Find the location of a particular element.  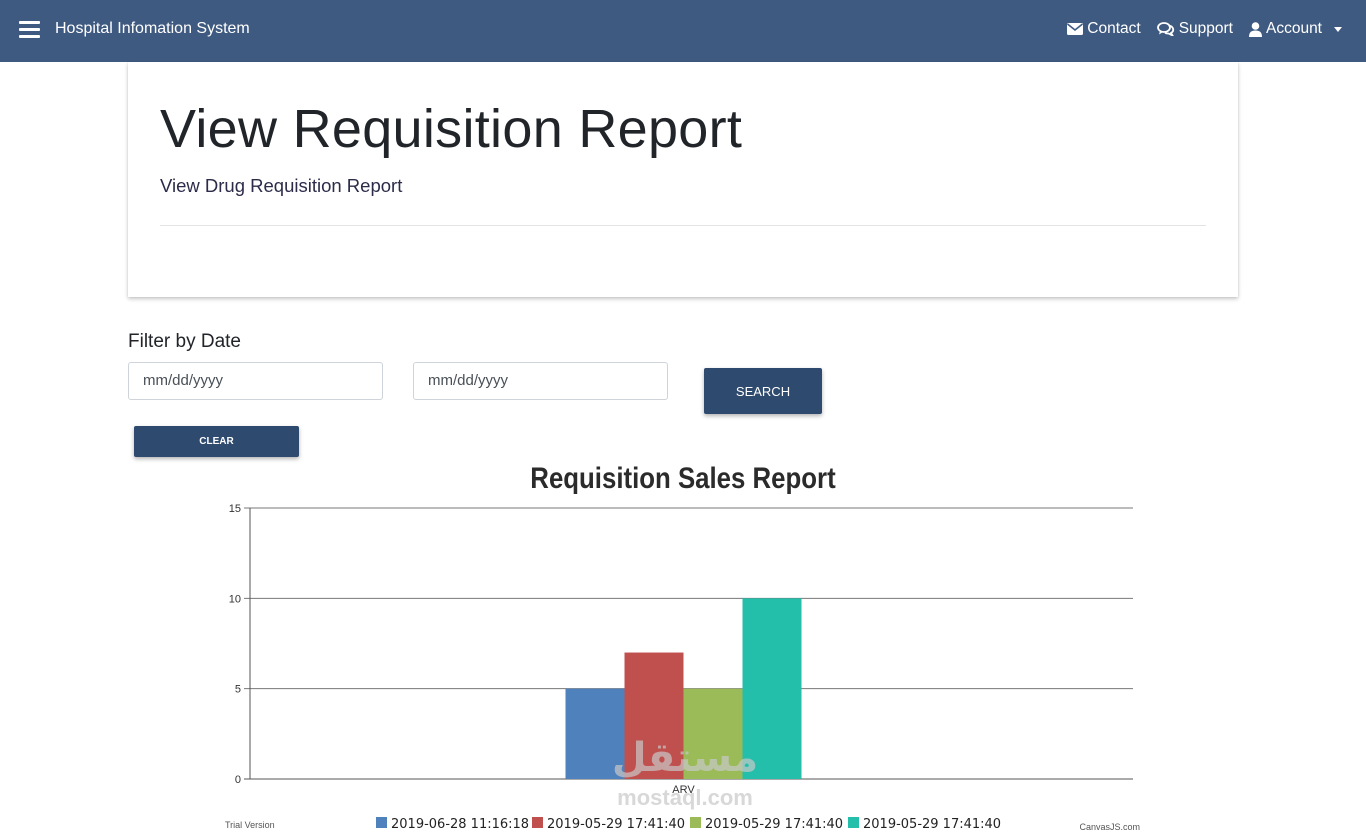

watermark-arabic: مستقل is located at coordinates (685, 758).